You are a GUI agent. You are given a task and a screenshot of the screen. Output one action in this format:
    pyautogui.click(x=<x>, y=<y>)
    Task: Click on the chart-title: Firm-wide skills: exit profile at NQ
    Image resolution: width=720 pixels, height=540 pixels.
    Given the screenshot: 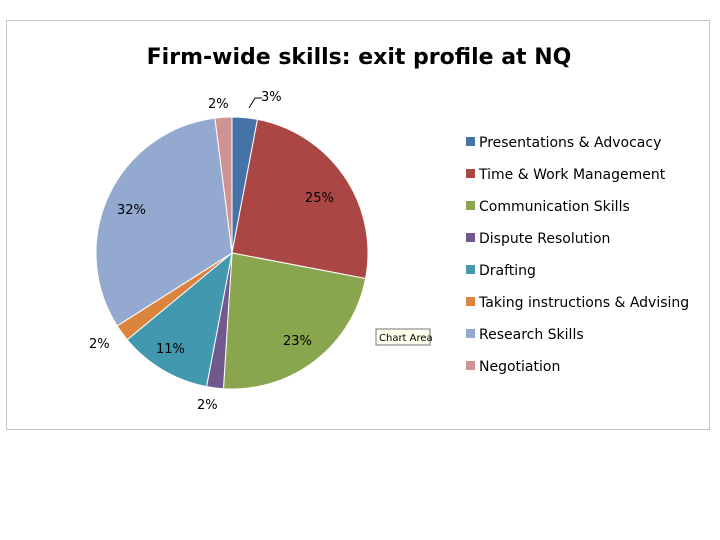 What is the action you would take?
    pyautogui.click(x=359, y=57)
    